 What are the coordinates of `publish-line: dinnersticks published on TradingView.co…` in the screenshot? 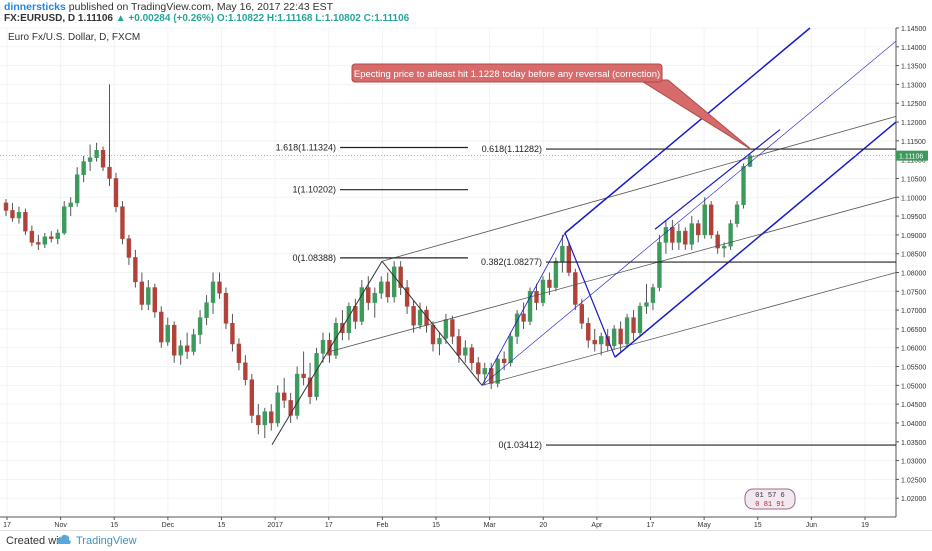 It's located at (168, 7).